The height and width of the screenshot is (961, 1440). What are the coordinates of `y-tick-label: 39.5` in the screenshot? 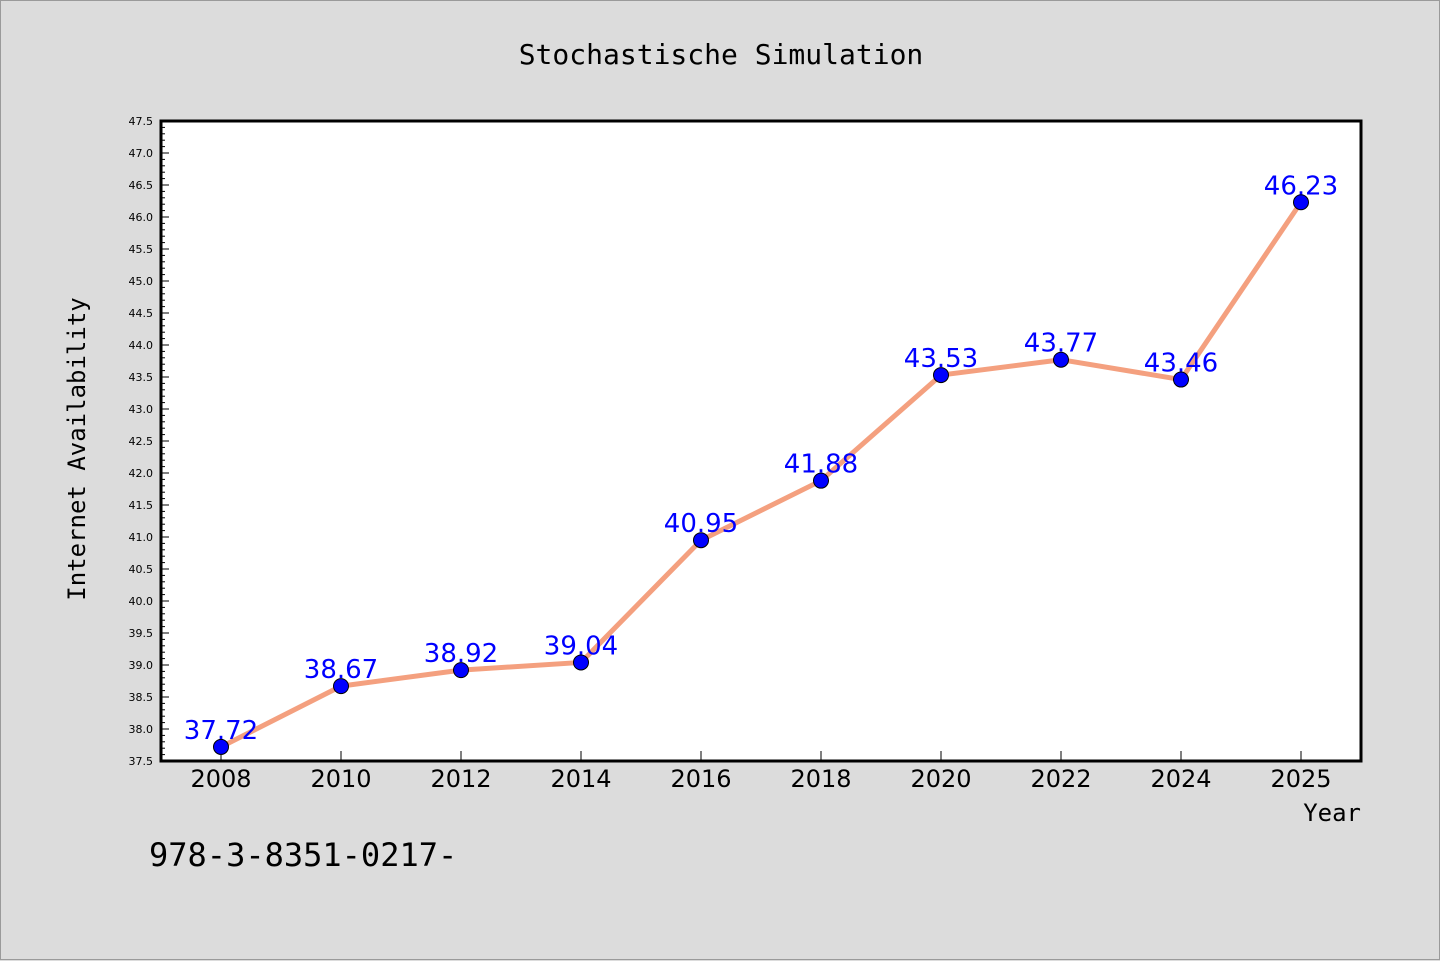 It's located at (141, 633).